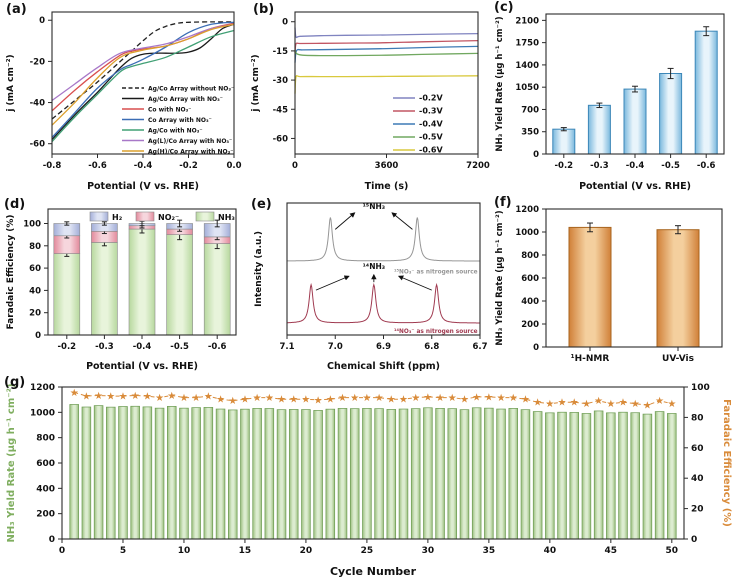  Describe the element at coordinates (672, 551) in the screenshot. I see `svg-text: 50` at that location.